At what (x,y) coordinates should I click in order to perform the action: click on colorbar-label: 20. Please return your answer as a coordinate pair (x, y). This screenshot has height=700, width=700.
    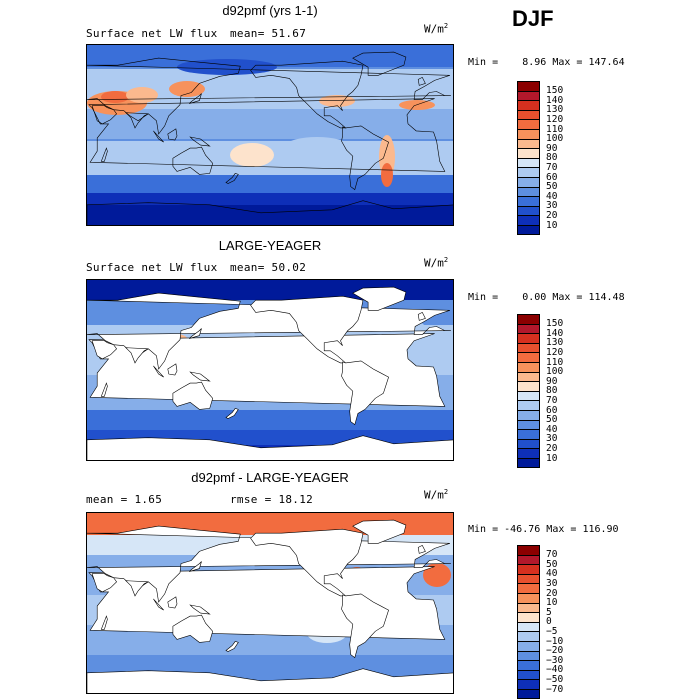
    Looking at the image, I should click on (552, 448).